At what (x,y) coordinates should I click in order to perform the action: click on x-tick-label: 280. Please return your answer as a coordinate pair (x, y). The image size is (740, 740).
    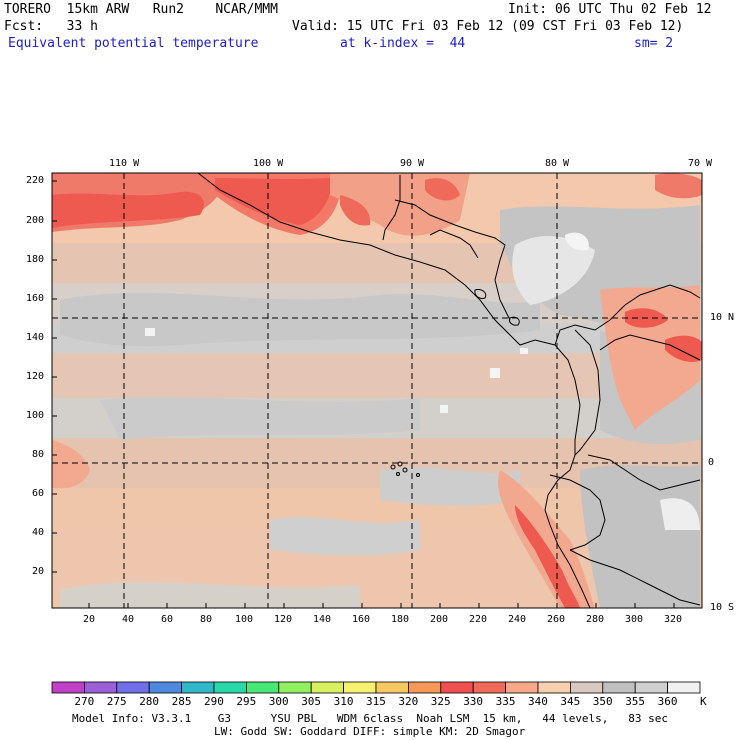
    Looking at the image, I should click on (595, 619).